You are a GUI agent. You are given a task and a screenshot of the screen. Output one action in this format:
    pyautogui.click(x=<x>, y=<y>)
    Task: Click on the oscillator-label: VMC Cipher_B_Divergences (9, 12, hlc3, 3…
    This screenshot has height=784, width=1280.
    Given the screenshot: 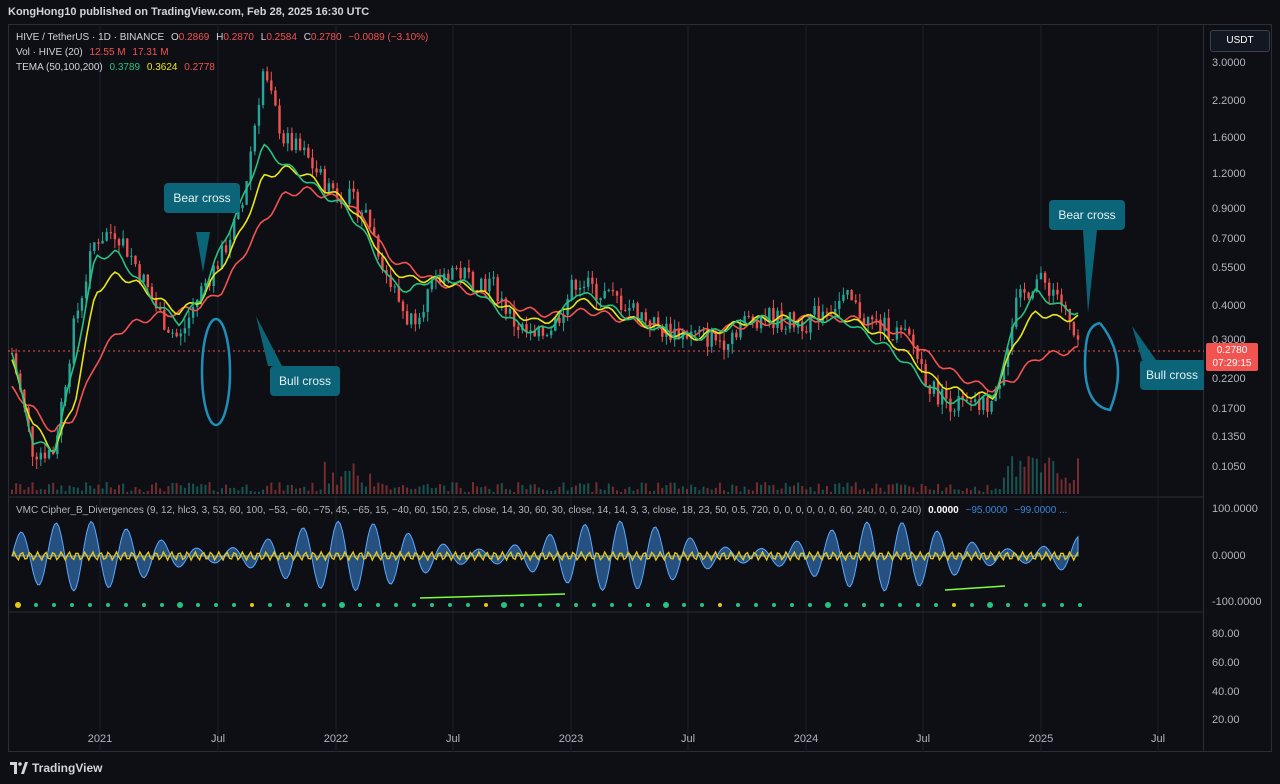 What is the action you would take?
    pyautogui.click(x=469, y=510)
    